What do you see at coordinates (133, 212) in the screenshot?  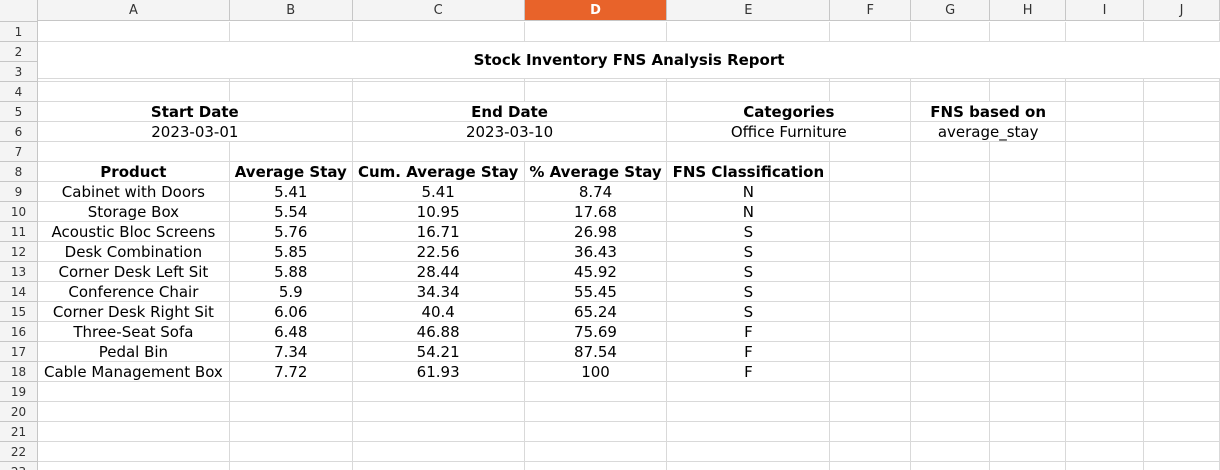 I see `cell-a10: Storage Box` at bounding box center [133, 212].